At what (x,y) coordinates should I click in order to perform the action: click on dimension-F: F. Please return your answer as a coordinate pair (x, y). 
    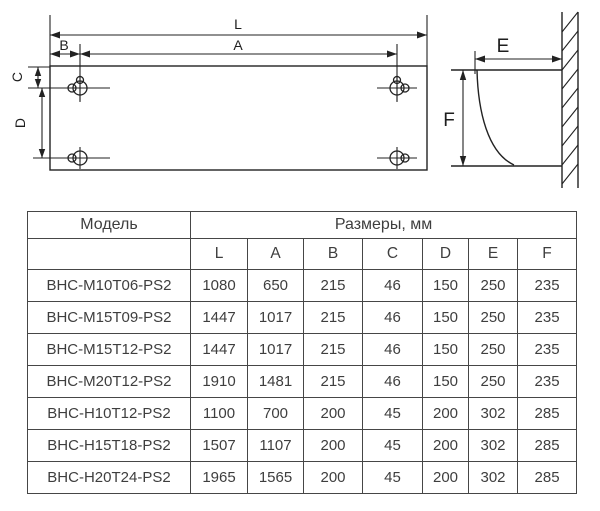
    Looking at the image, I should click on (455, 118).